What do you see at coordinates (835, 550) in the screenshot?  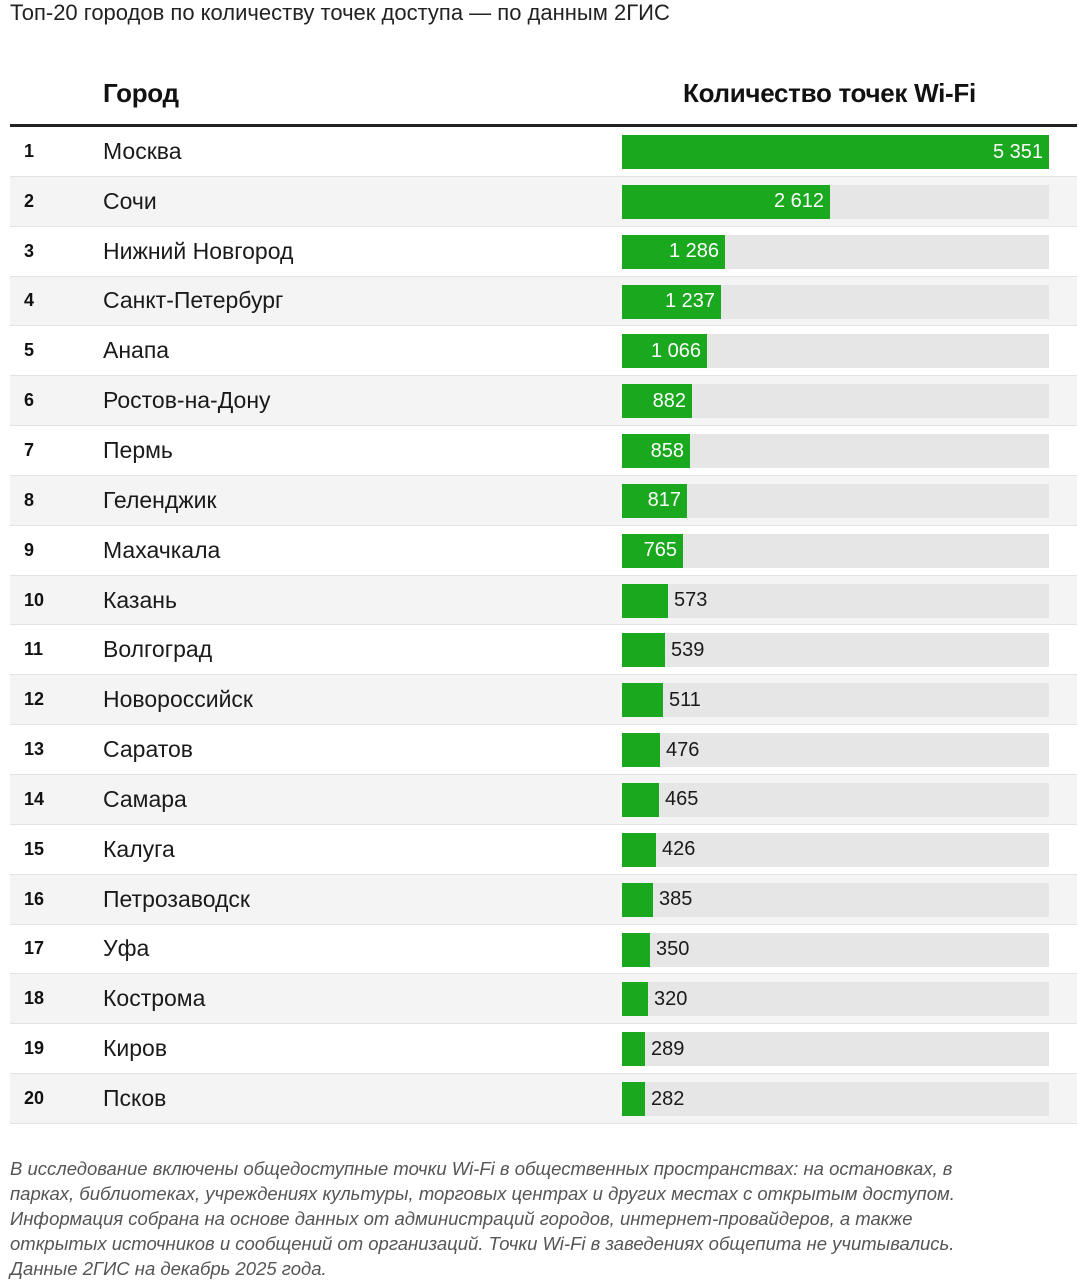 I see `bar-track: 765` at bounding box center [835, 550].